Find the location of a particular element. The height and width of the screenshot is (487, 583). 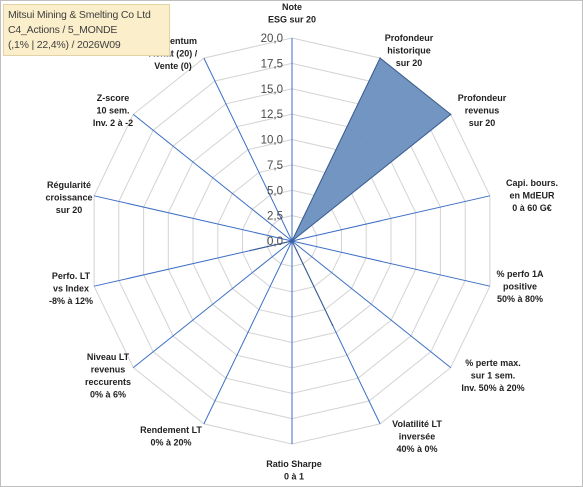

axis-label-line: Ratio Sharpe is located at coordinates (294, 464).